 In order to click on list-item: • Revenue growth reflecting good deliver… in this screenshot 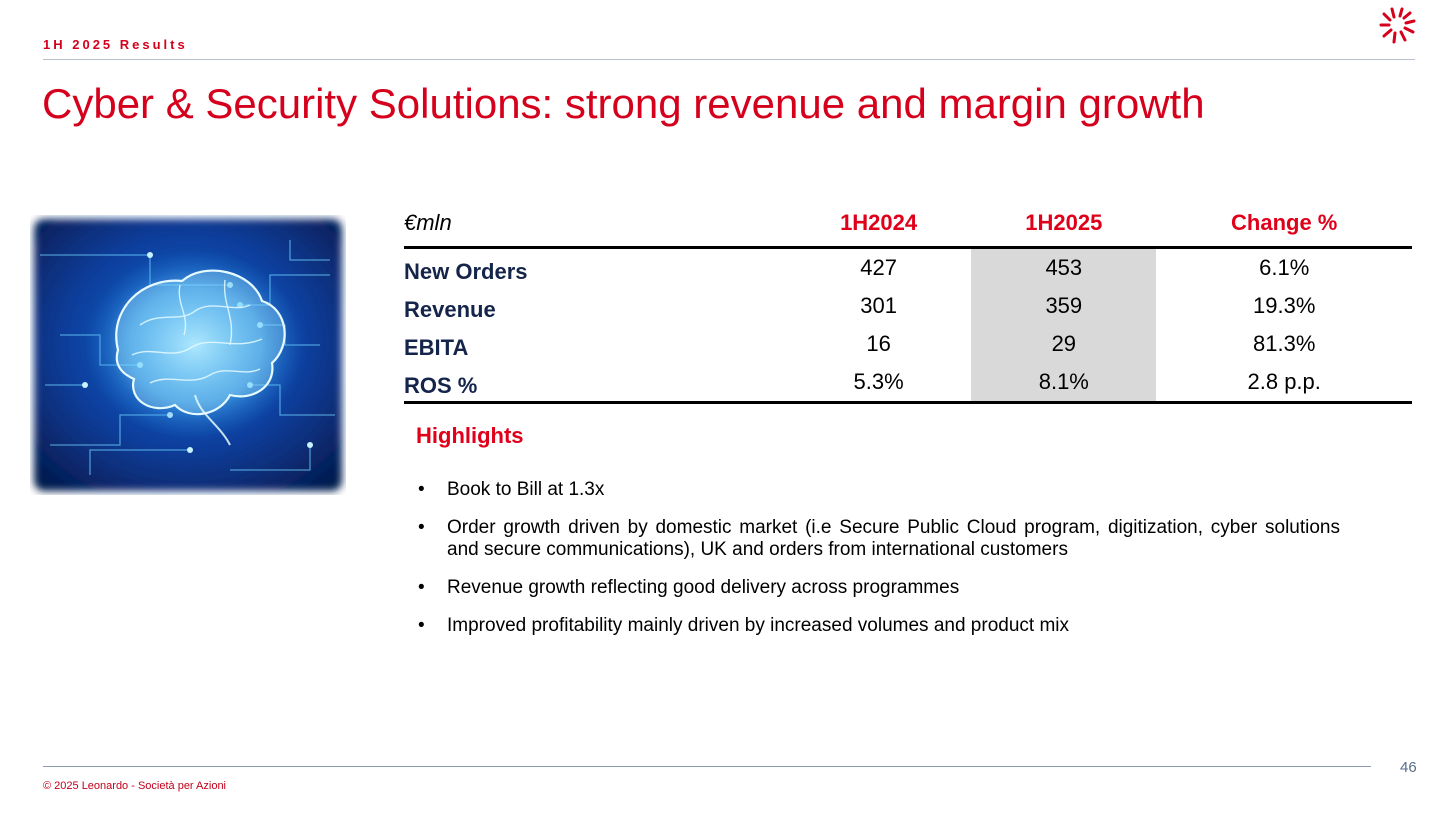, I will do `click(879, 588)`.